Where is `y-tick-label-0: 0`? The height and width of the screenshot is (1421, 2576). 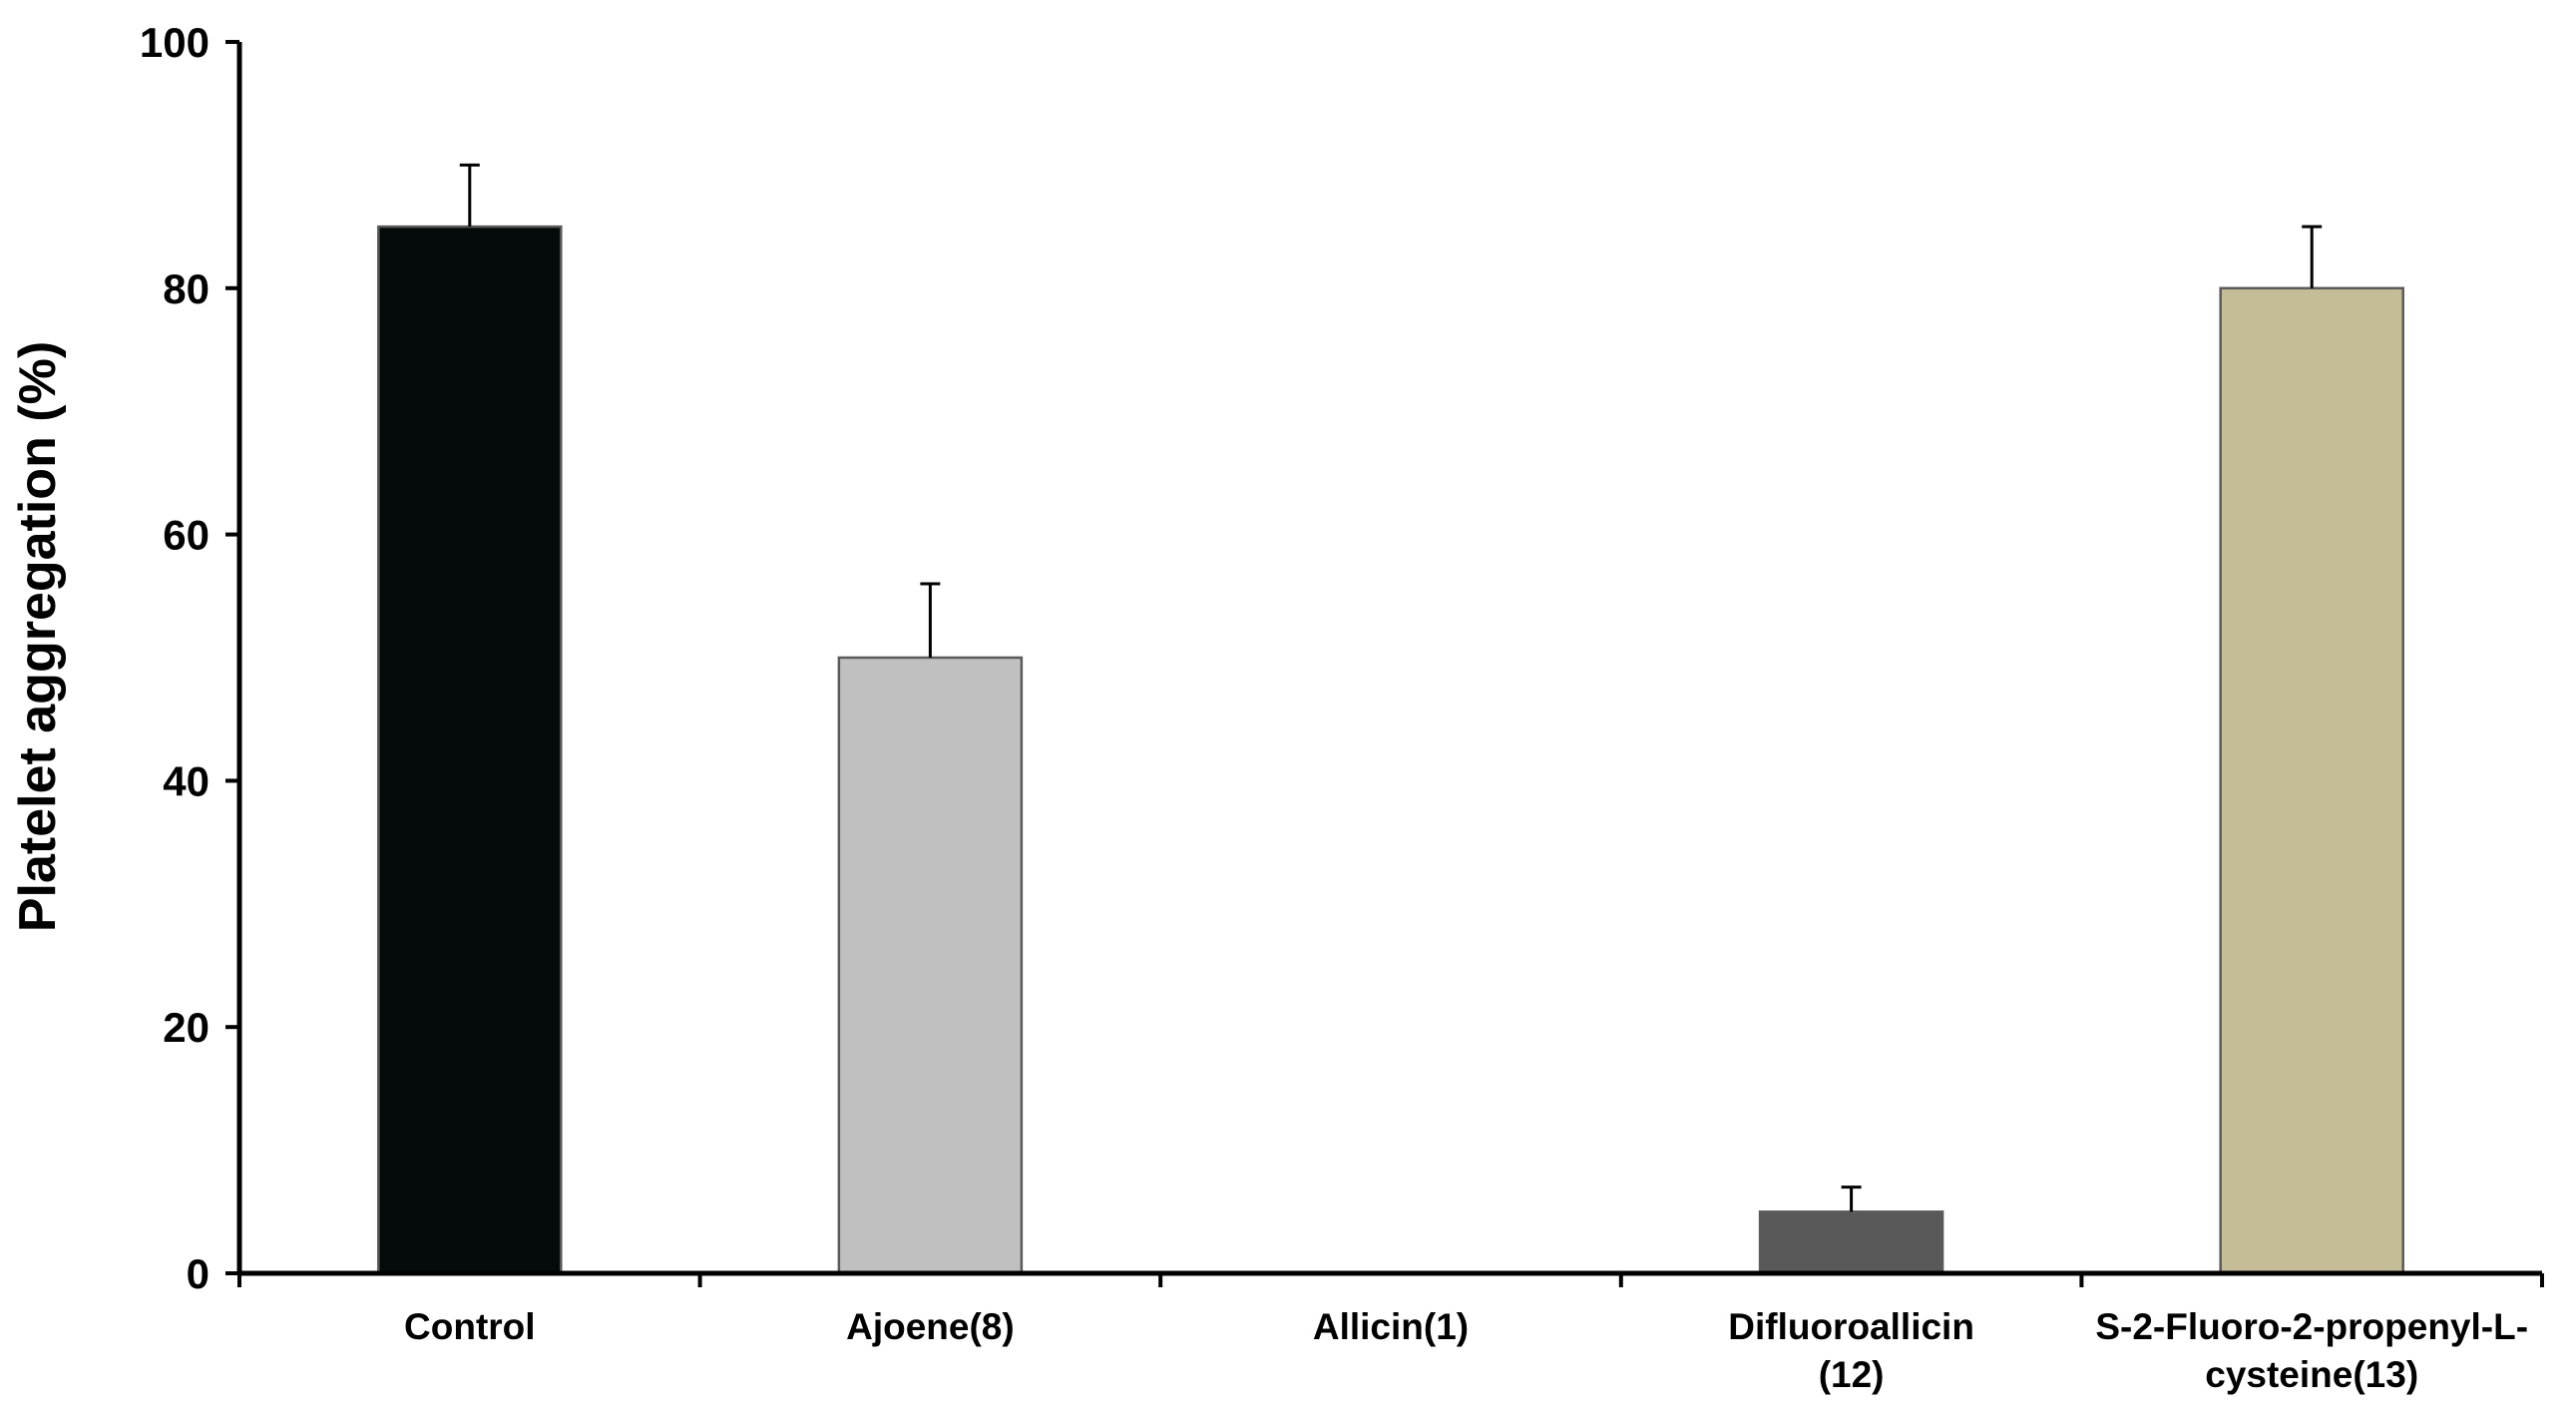
y-tick-label-0: 0 is located at coordinates (199, 1273).